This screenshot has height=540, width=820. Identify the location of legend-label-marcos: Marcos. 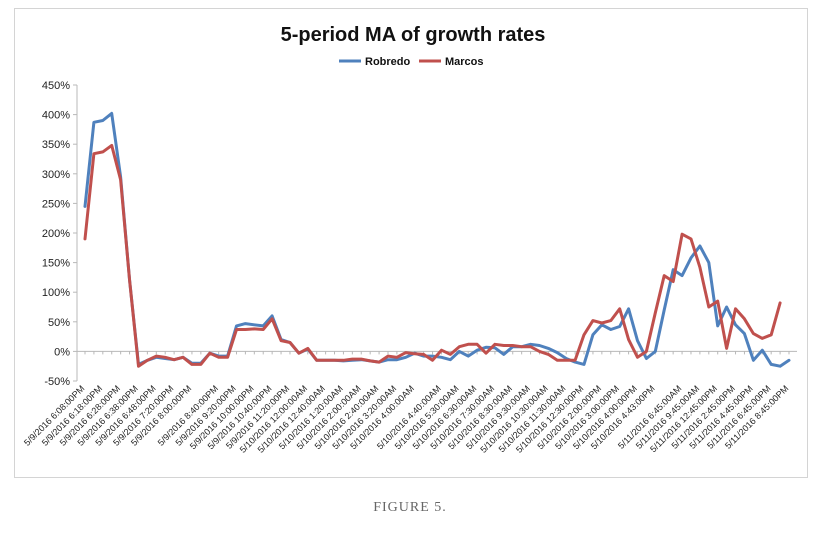
(464, 62).